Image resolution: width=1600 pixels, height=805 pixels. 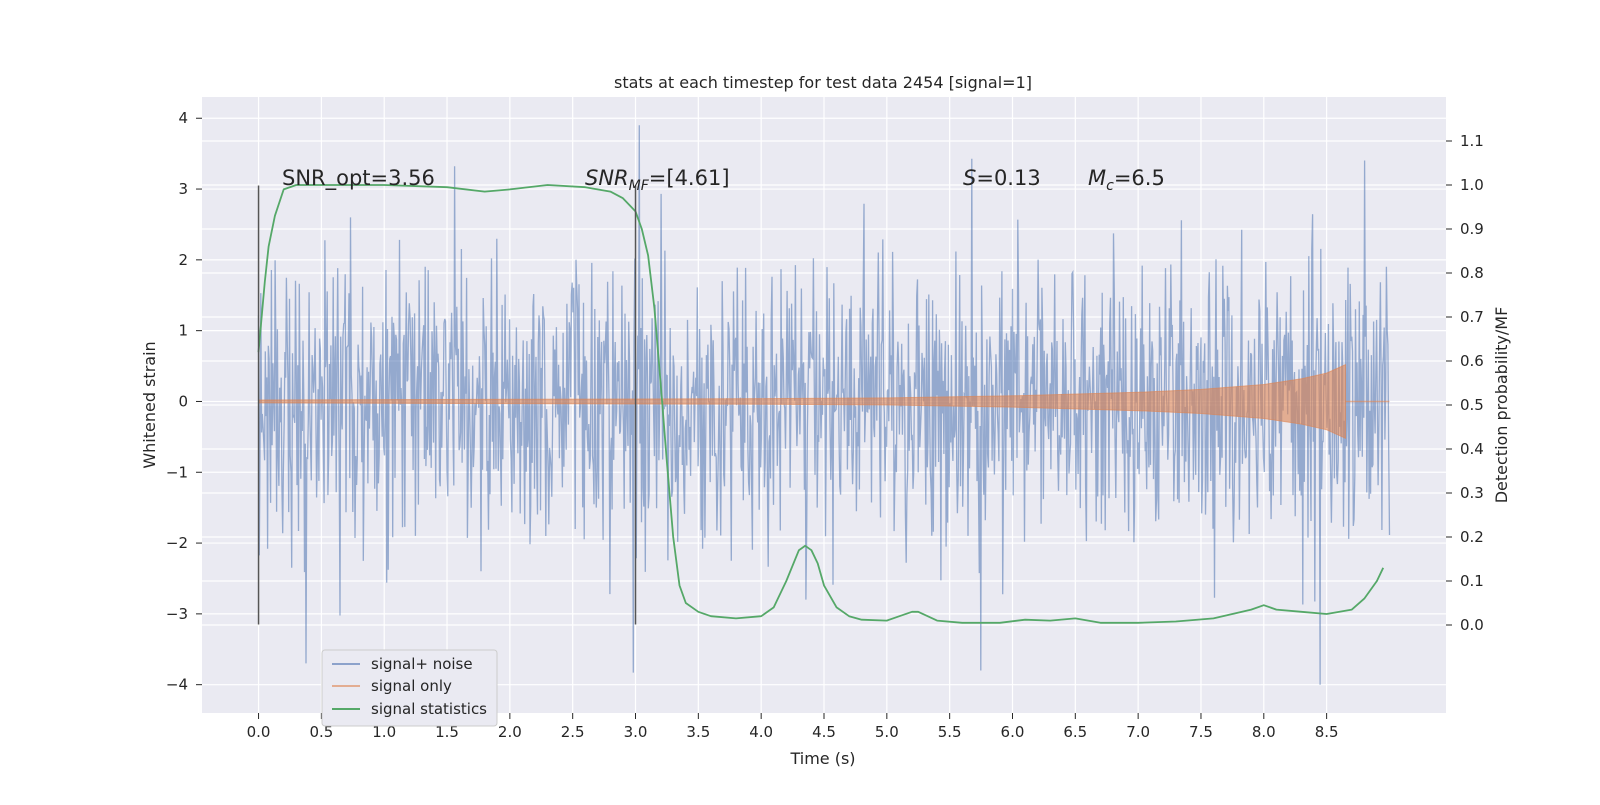 What do you see at coordinates (1472, 317) in the screenshot?
I see `y2-tick-label: 0.7` at bounding box center [1472, 317].